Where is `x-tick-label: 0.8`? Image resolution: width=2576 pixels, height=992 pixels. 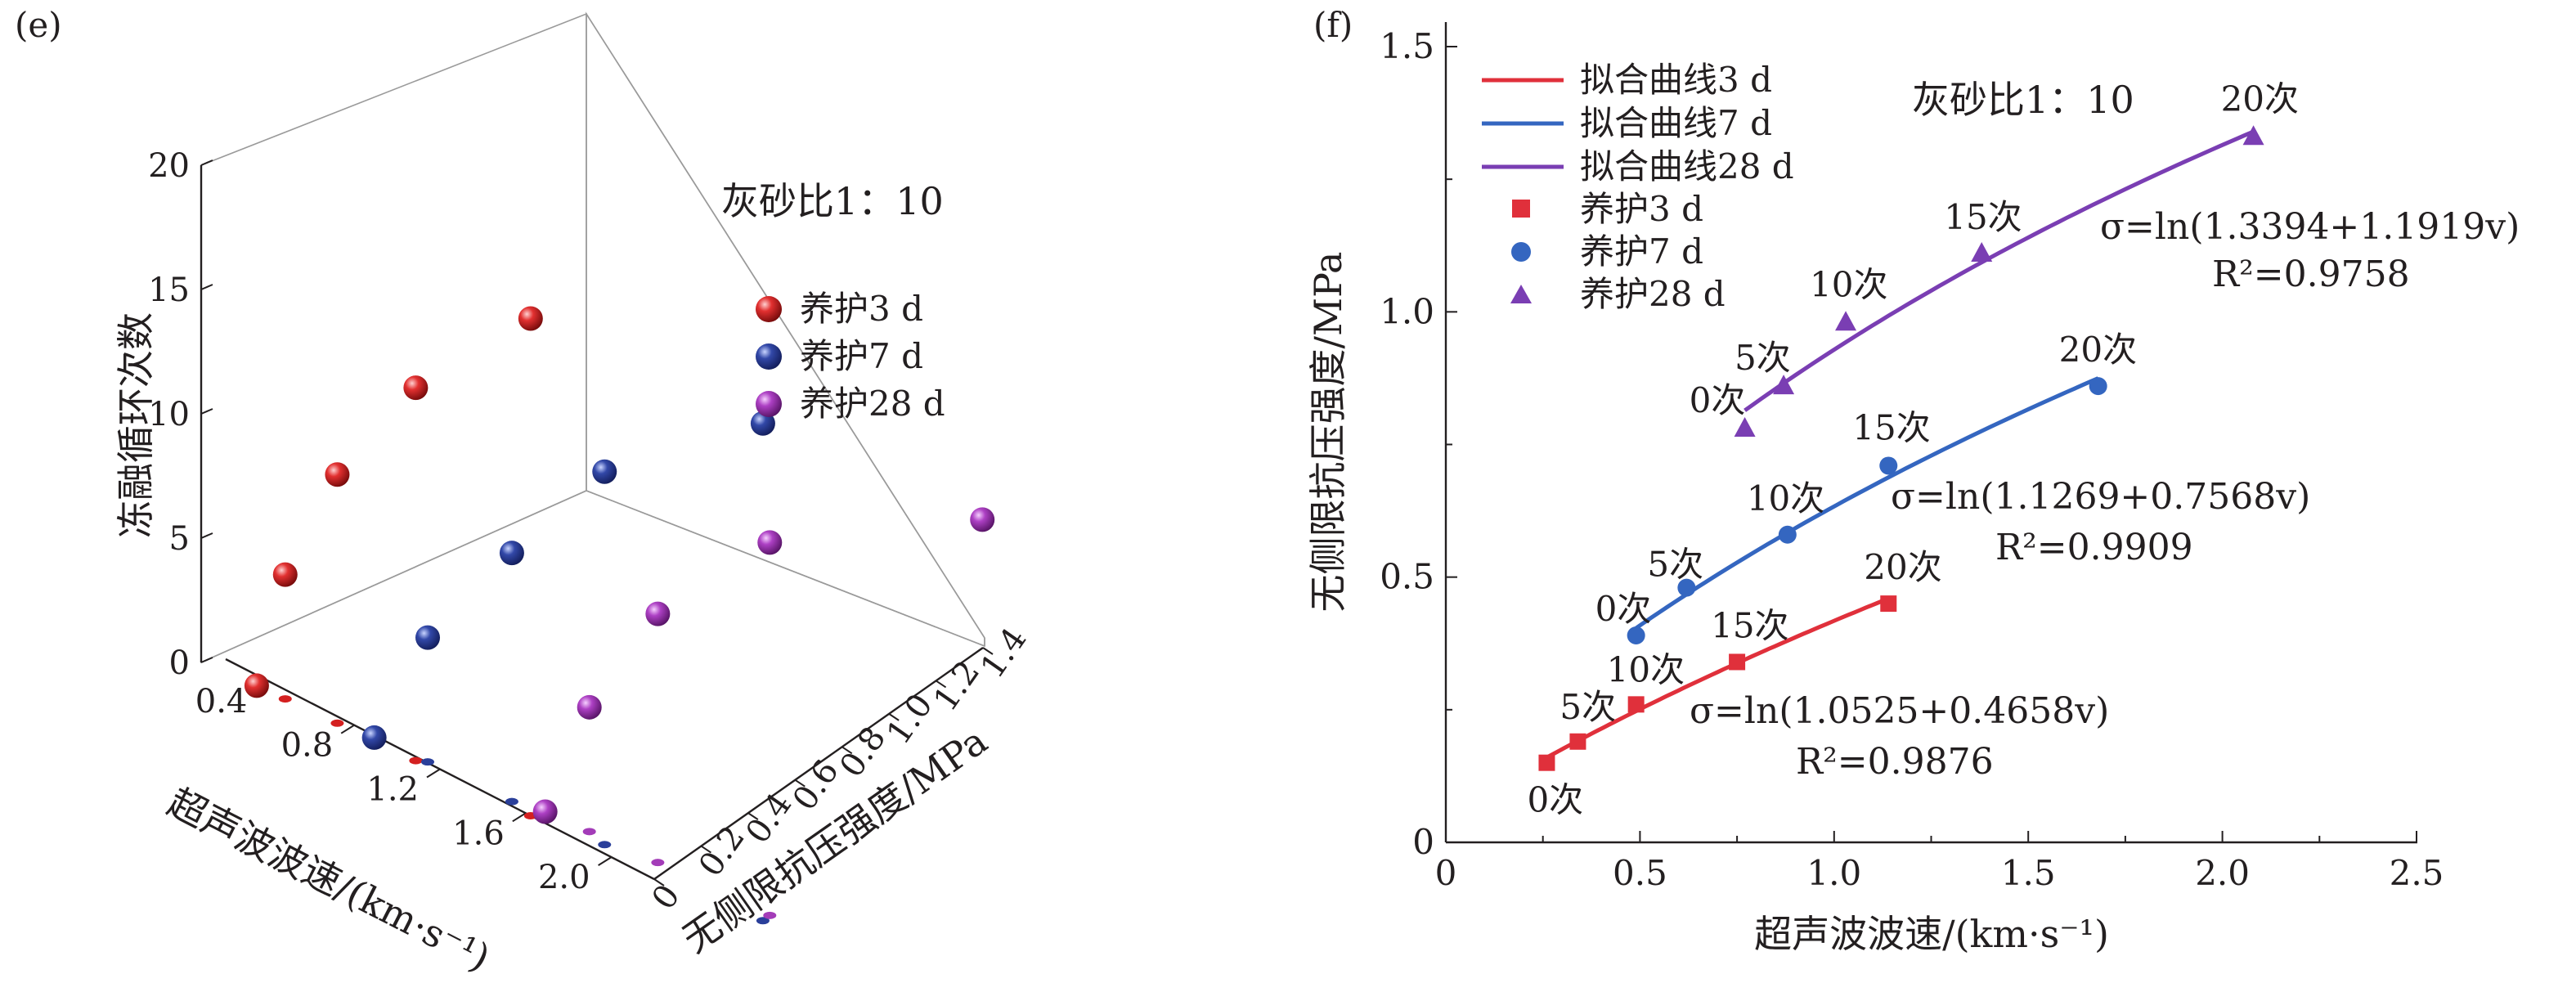 x-tick-label: 0.8 is located at coordinates (307, 746).